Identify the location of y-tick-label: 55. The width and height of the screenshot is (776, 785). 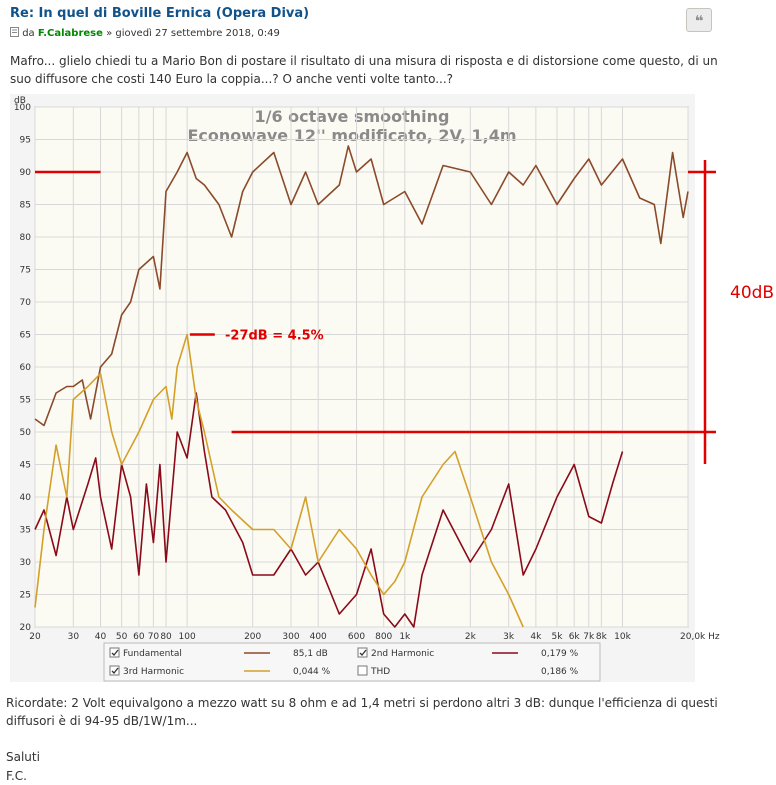
(25, 401).